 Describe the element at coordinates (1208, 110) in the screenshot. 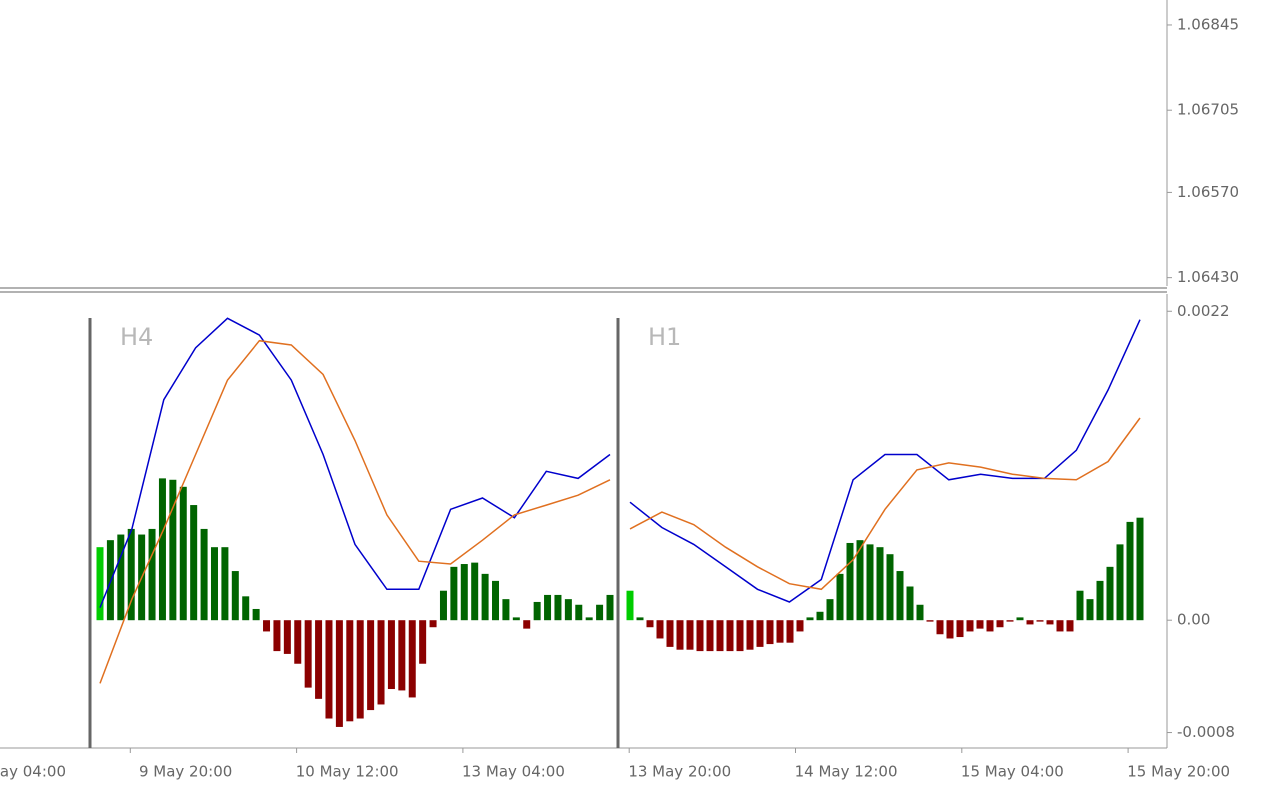

I see `y-tick-label: 1.06705` at that location.